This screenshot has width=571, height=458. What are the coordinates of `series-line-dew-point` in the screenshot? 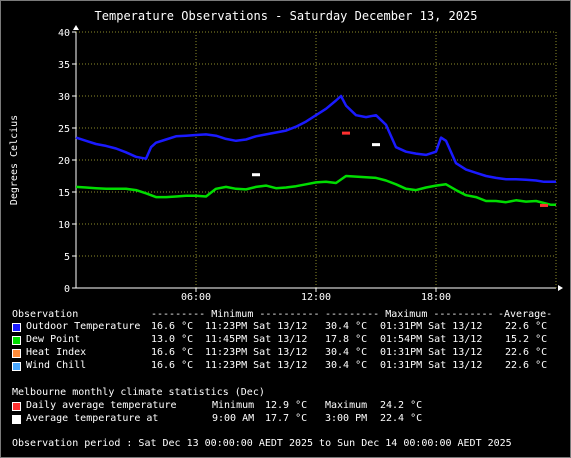 It's located at (315, 190).